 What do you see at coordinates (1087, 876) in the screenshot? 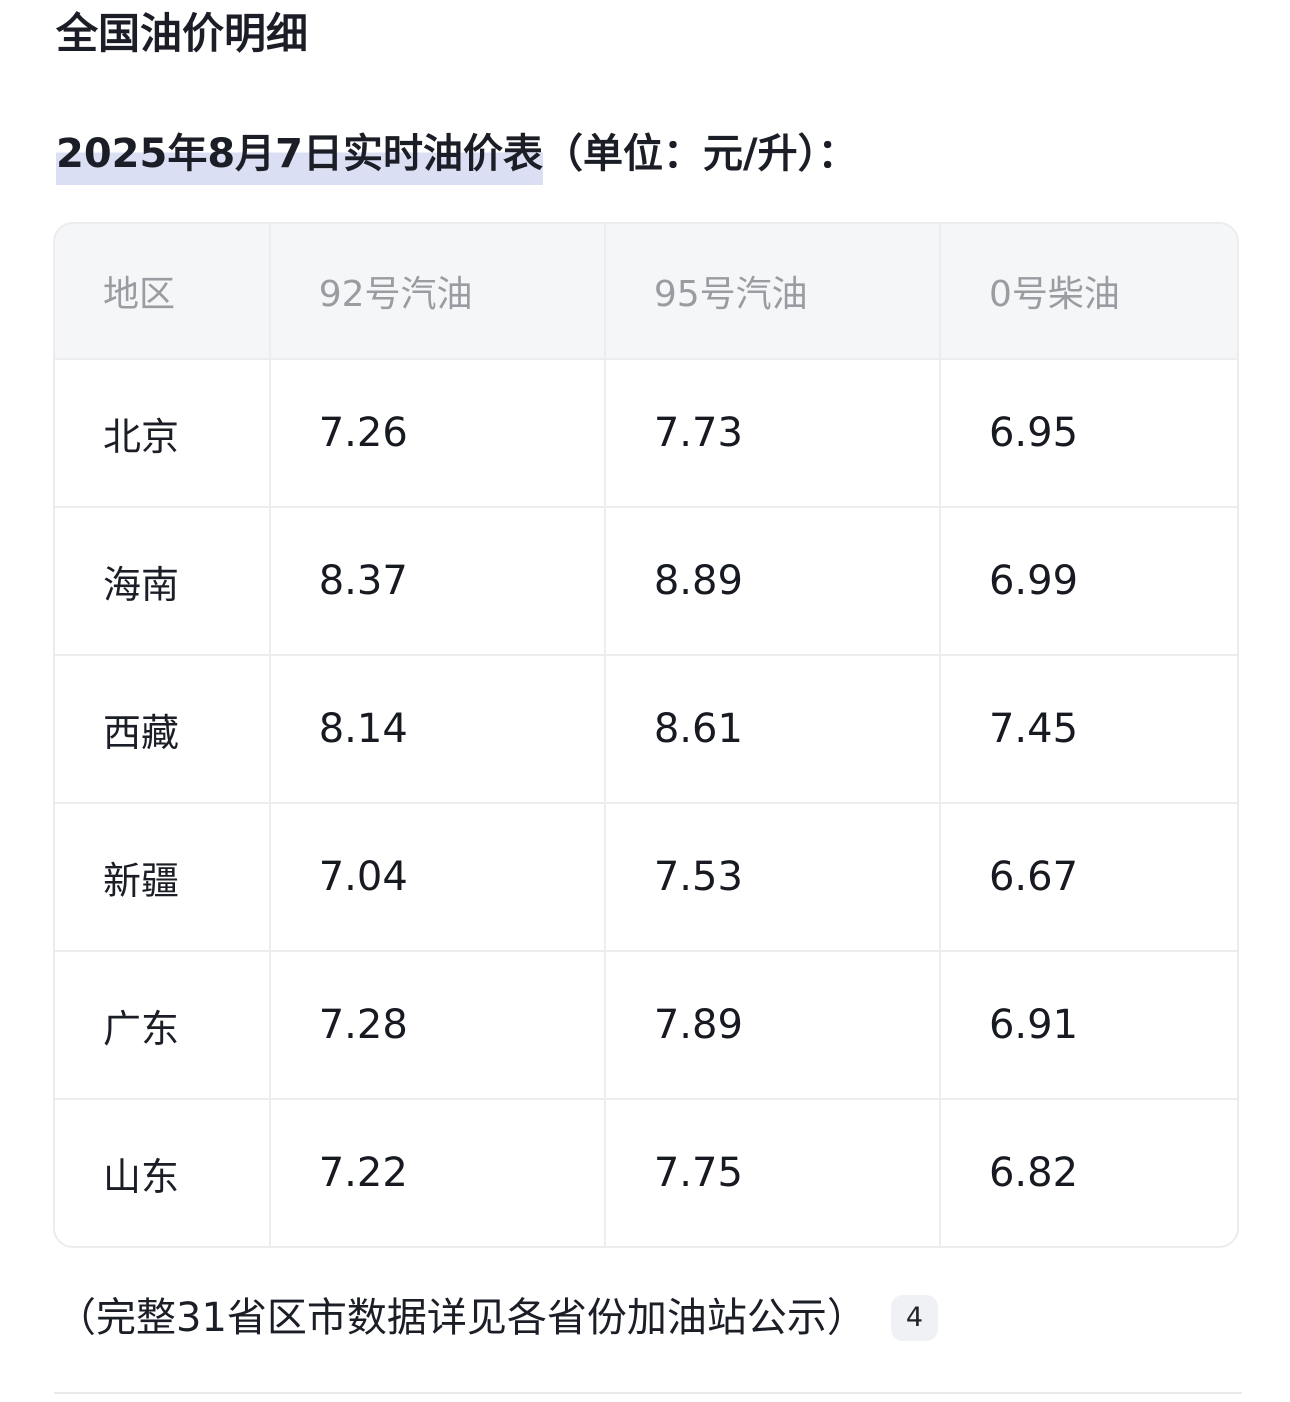
I see `diesel0-cell: 6.67` at bounding box center [1087, 876].